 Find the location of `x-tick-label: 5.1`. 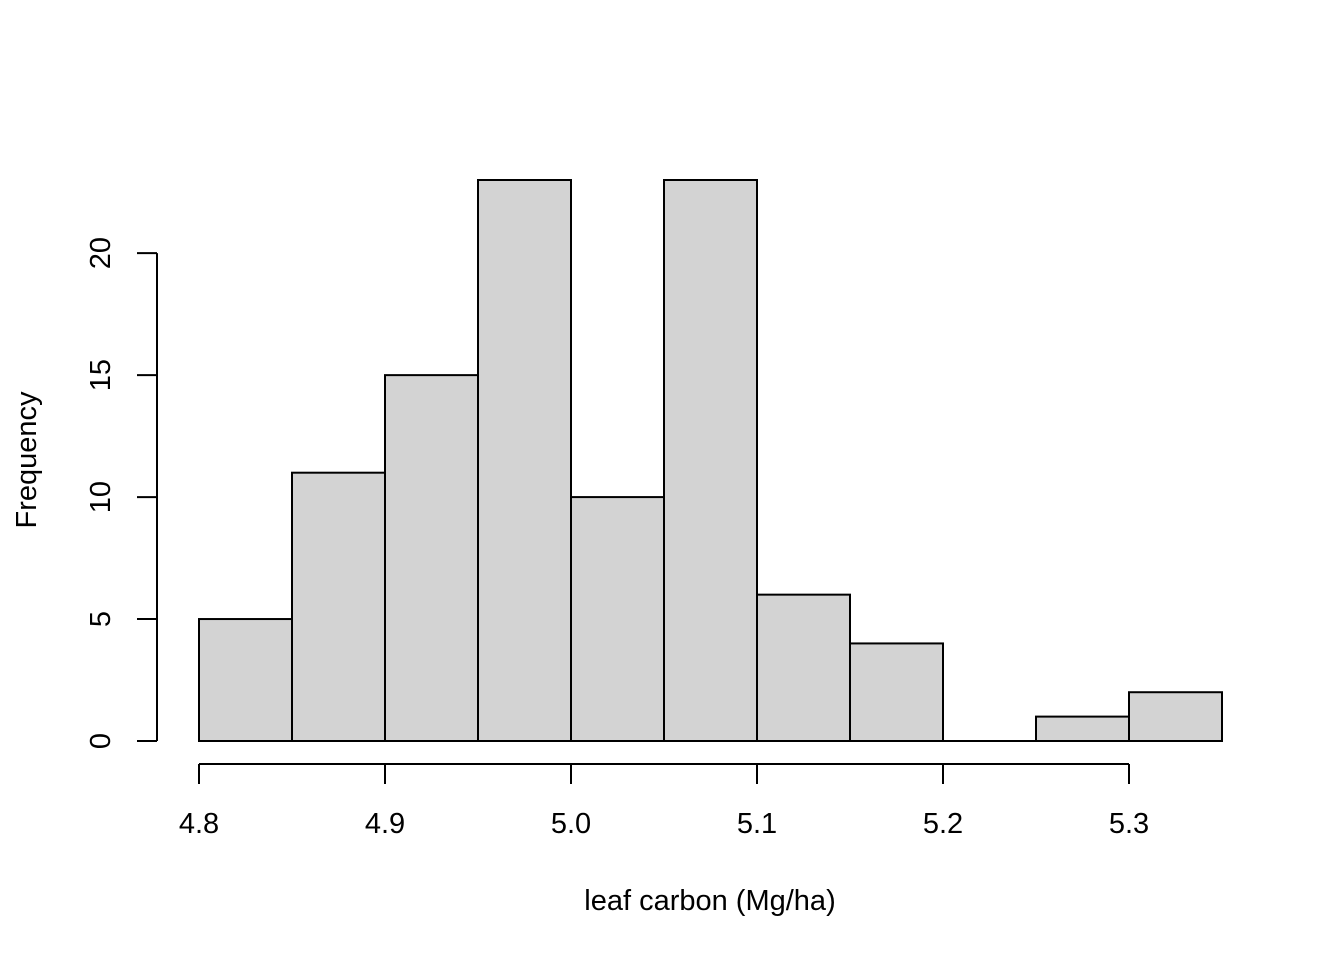

x-tick-label: 5.1 is located at coordinates (757, 824).